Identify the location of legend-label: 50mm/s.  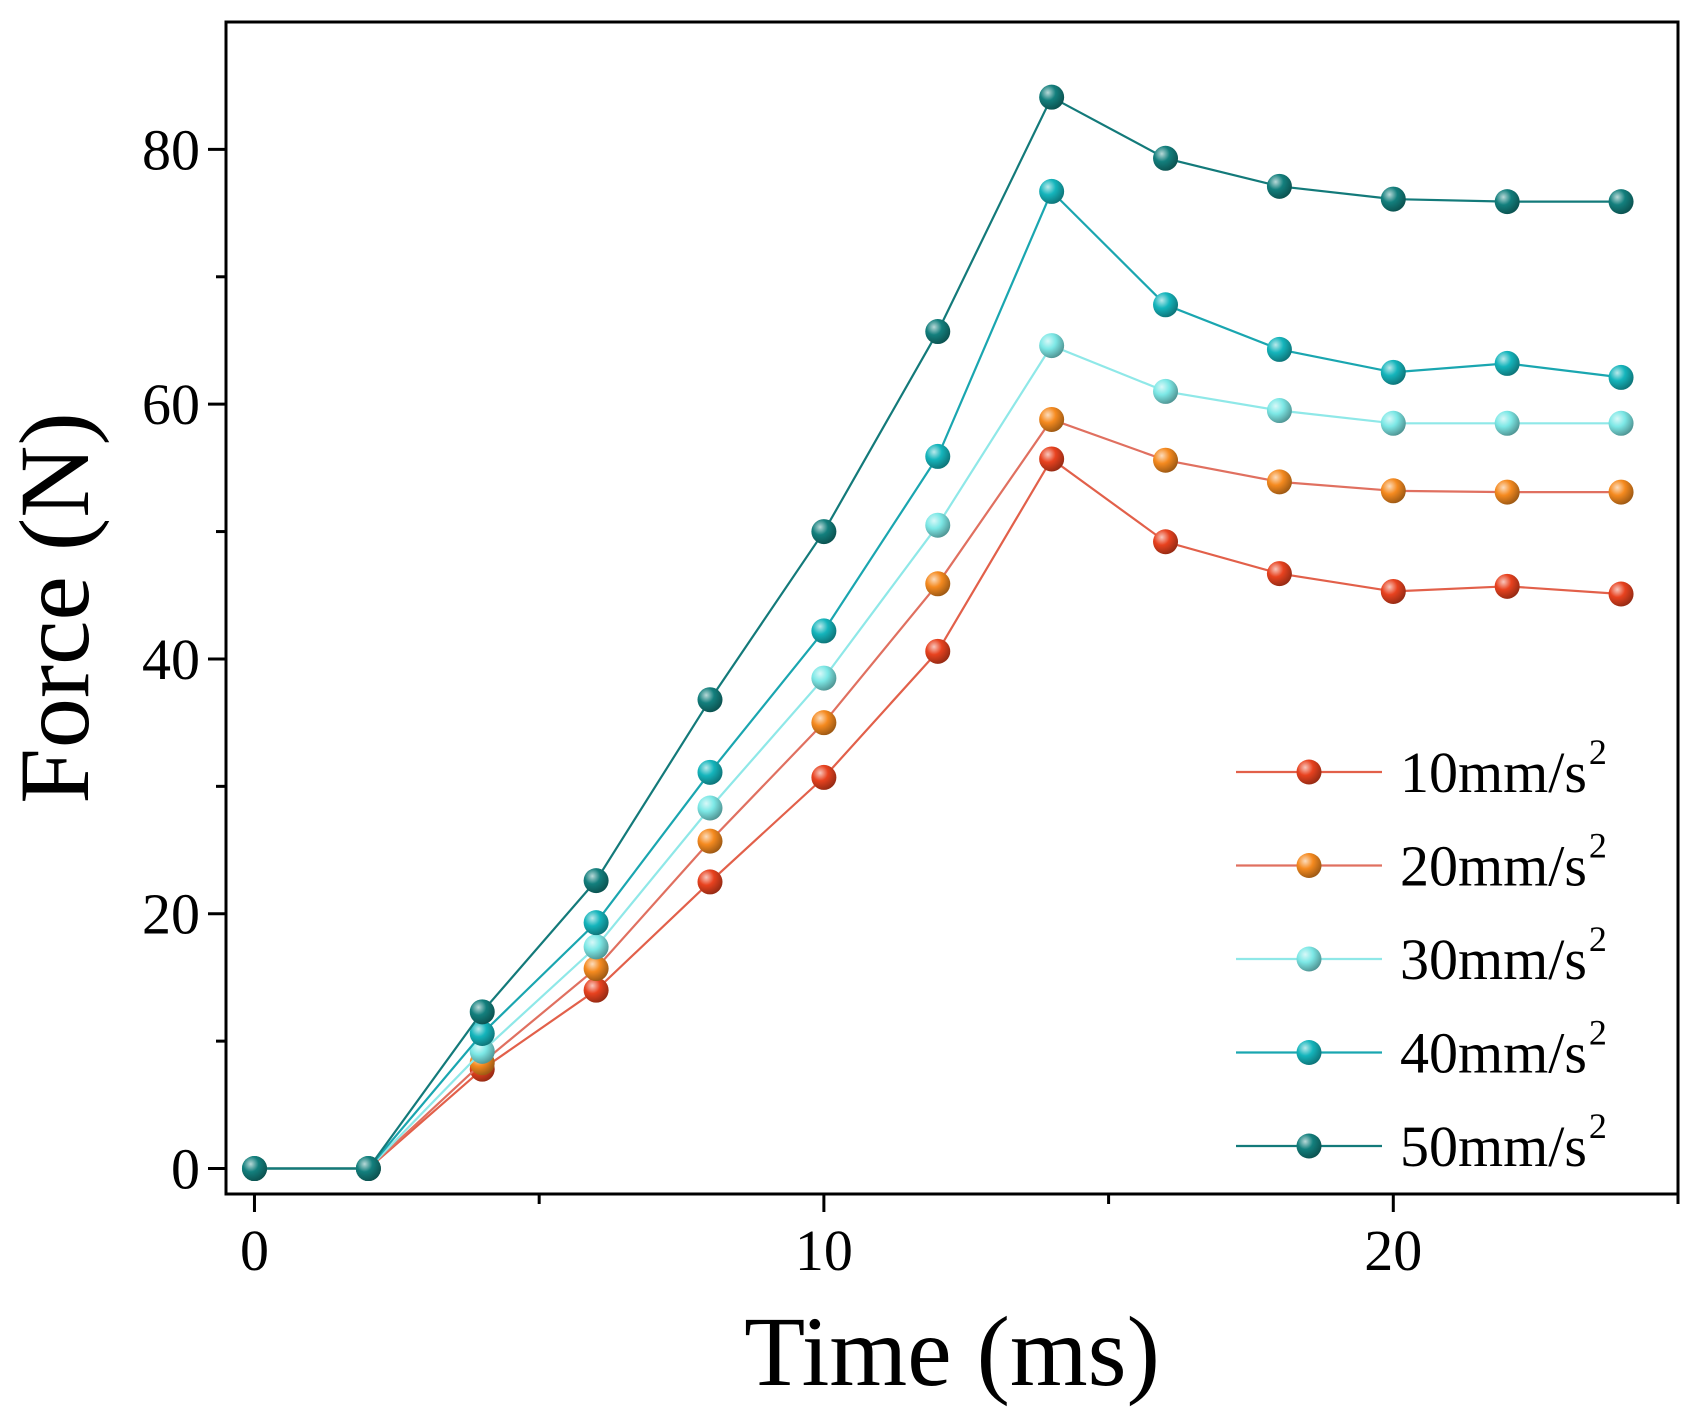
(1493, 1146).